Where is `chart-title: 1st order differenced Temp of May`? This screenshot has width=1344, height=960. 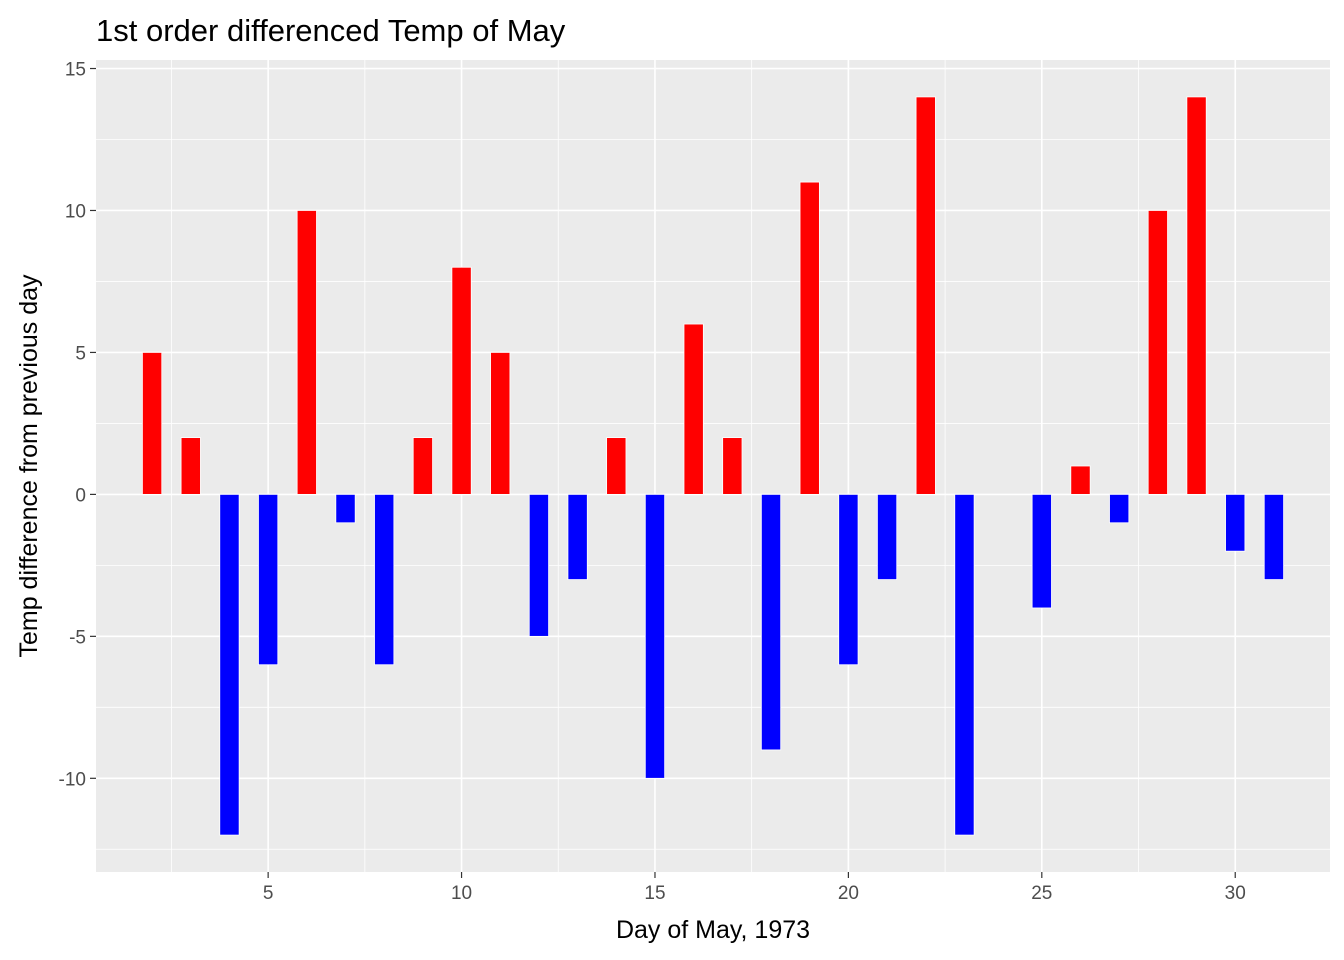
chart-title: 1st order differenced Temp of May is located at coordinates (331, 30).